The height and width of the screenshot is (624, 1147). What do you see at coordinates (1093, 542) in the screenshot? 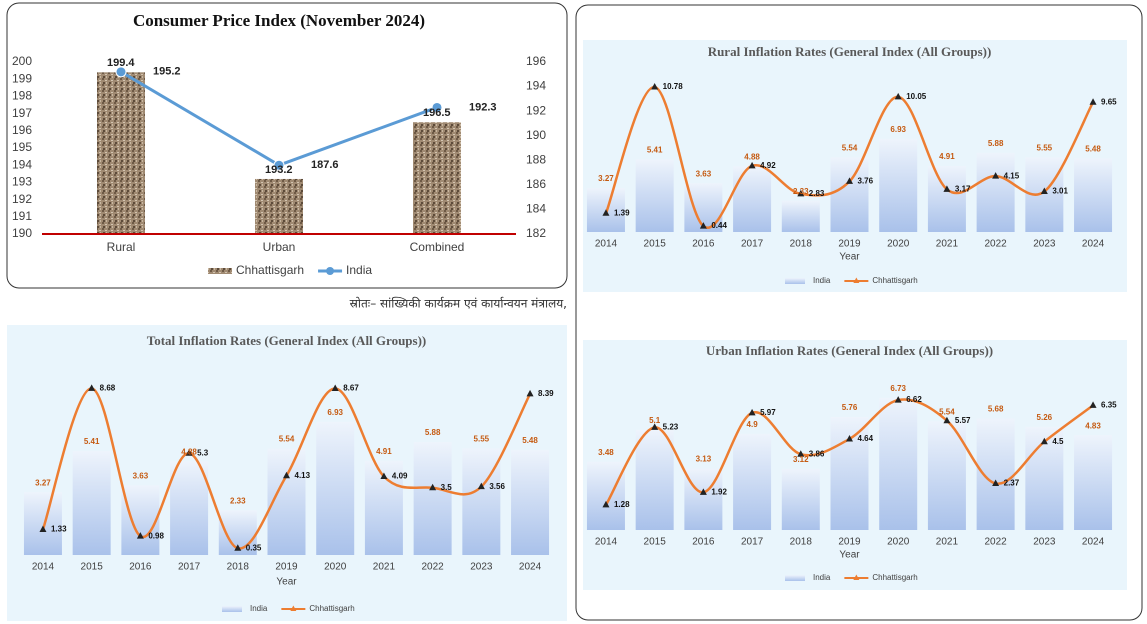
I see `x-tick-label: 2024` at bounding box center [1093, 542].